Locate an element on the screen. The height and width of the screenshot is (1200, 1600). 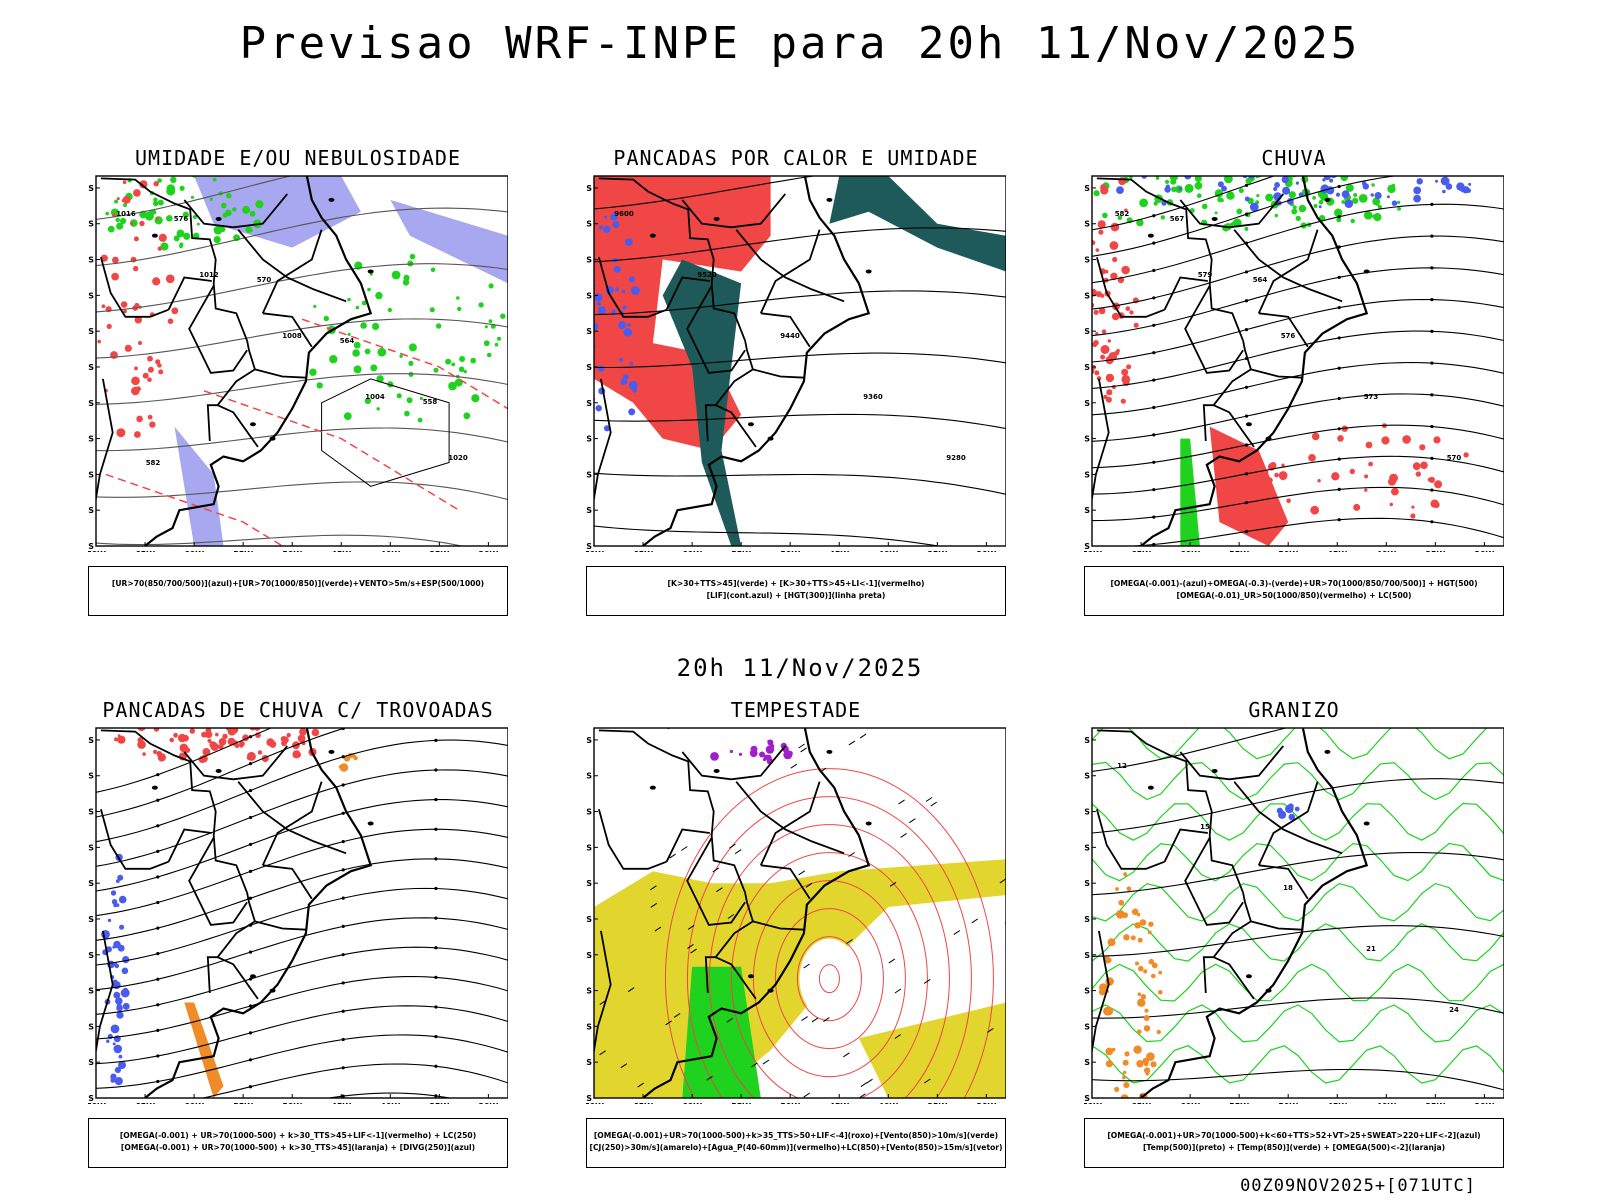
contour-label: 12 is located at coordinates (1122, 766).